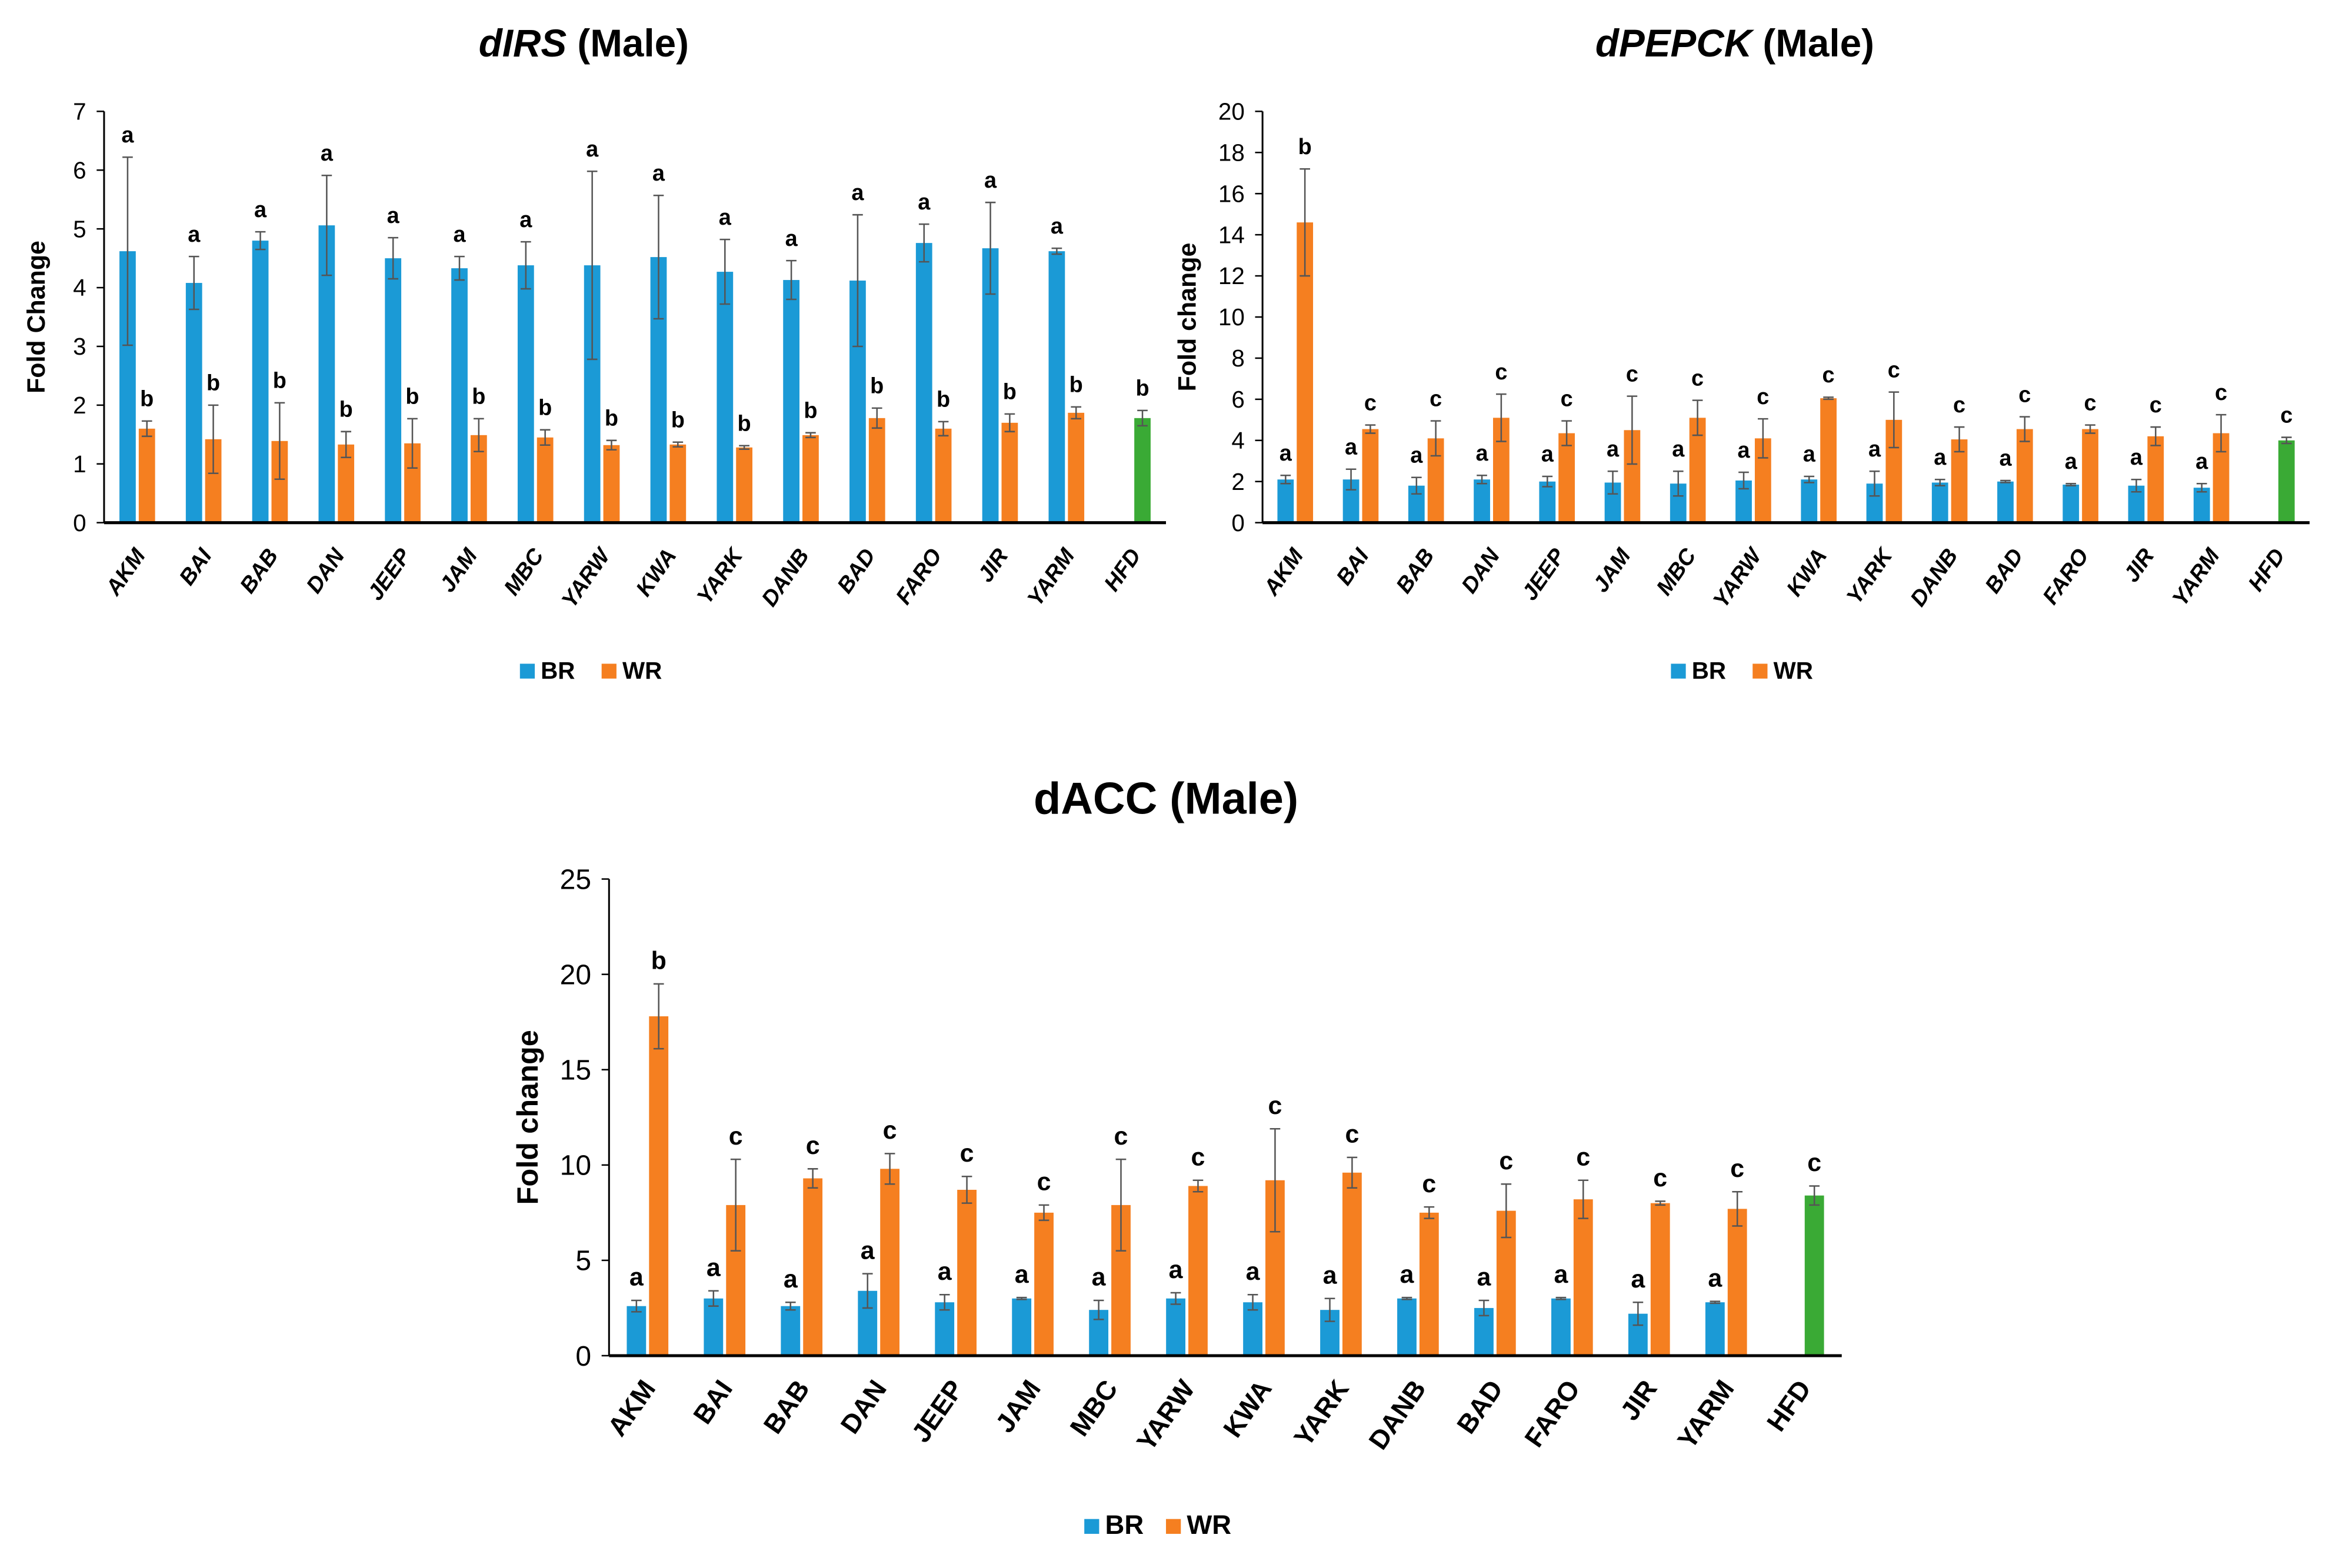  I want to click on y-tick-label: 15, so click(575, 1070).